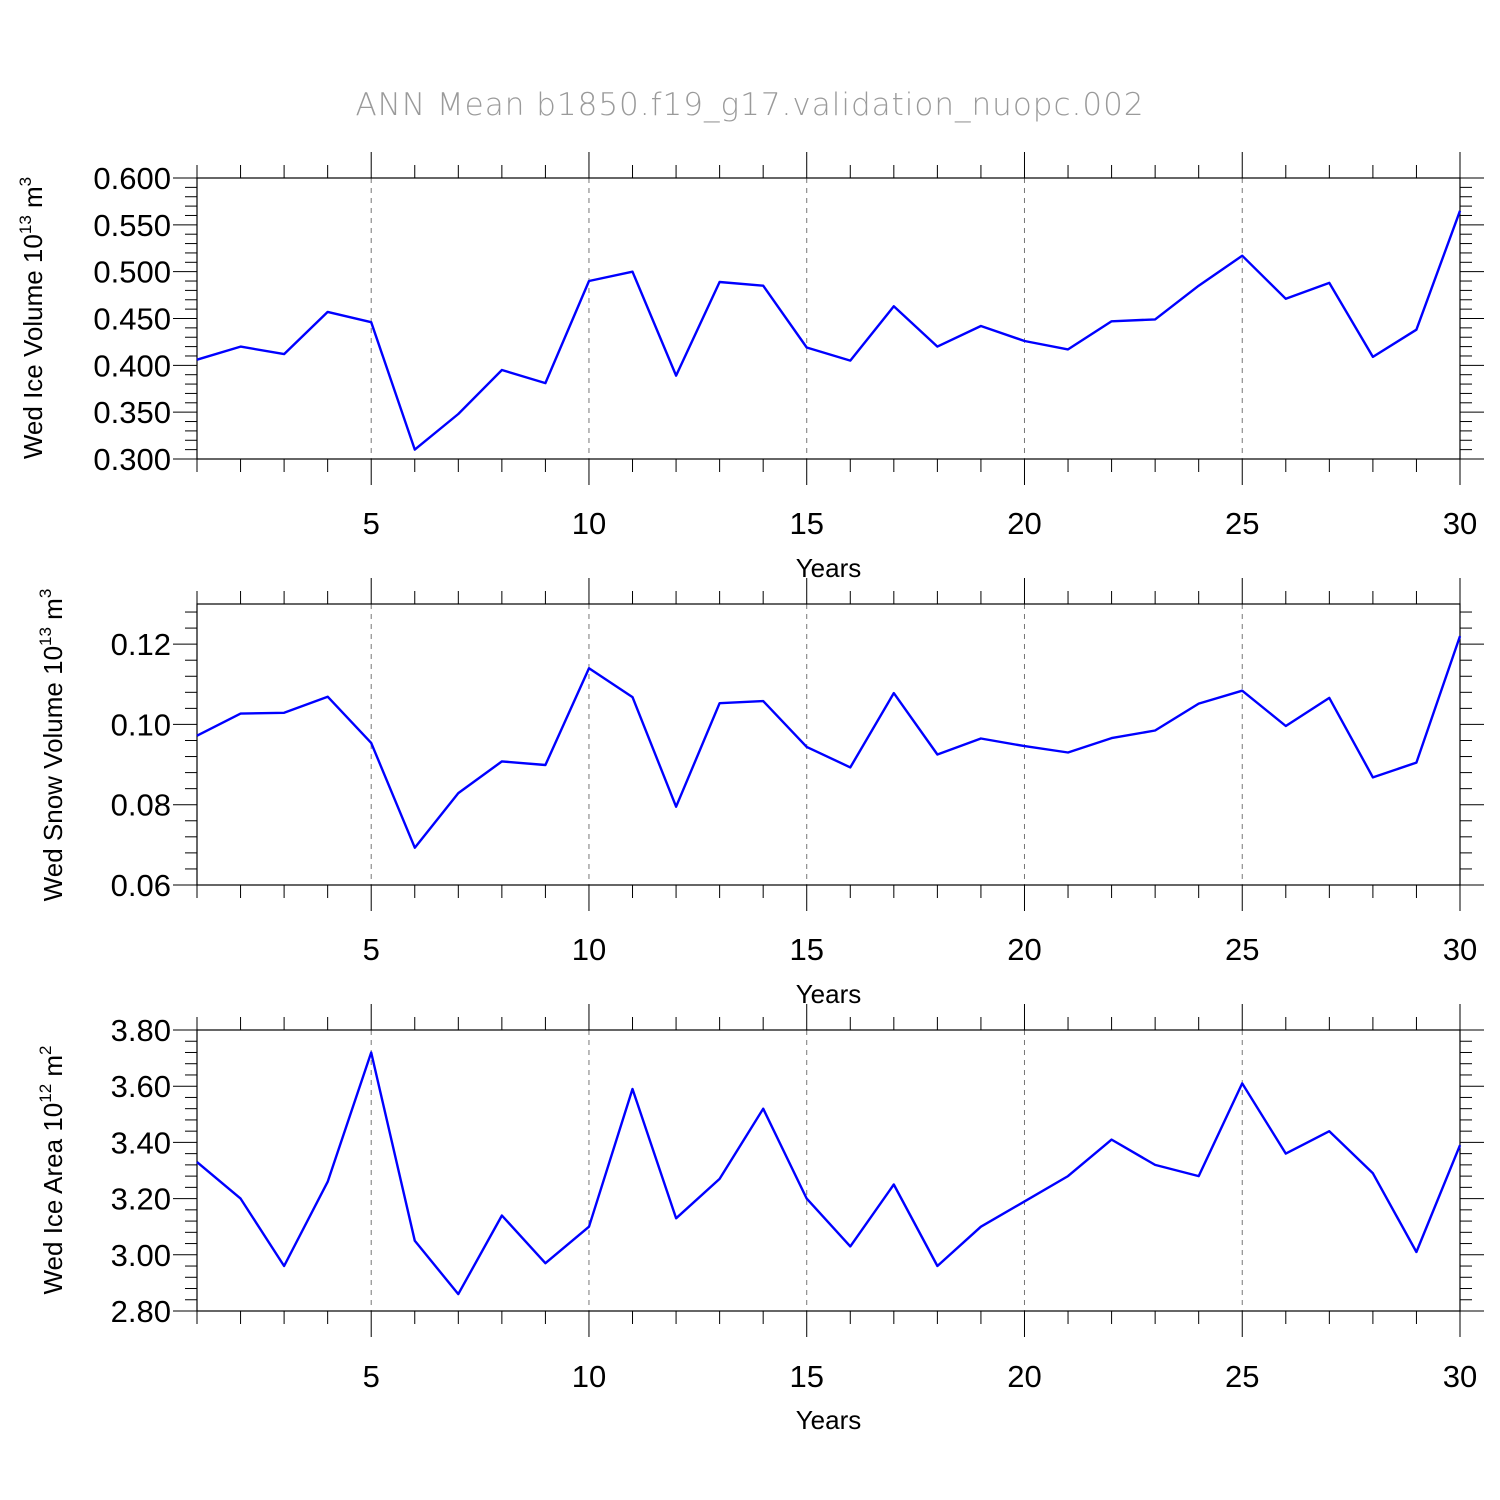  I want to click on y-tick-label: 0.450, so click(132, 319).